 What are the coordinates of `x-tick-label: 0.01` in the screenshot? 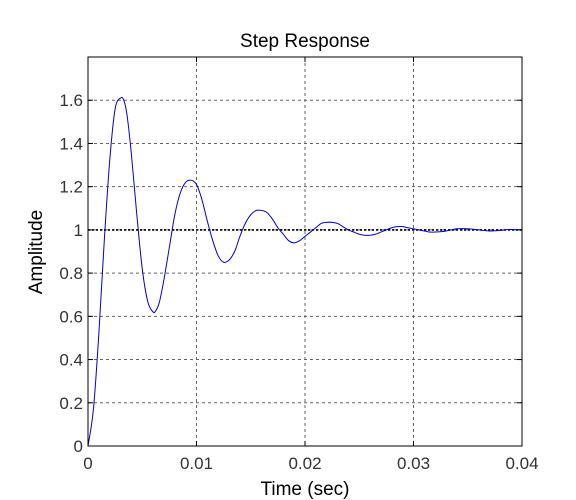 It's located at (196, 463).